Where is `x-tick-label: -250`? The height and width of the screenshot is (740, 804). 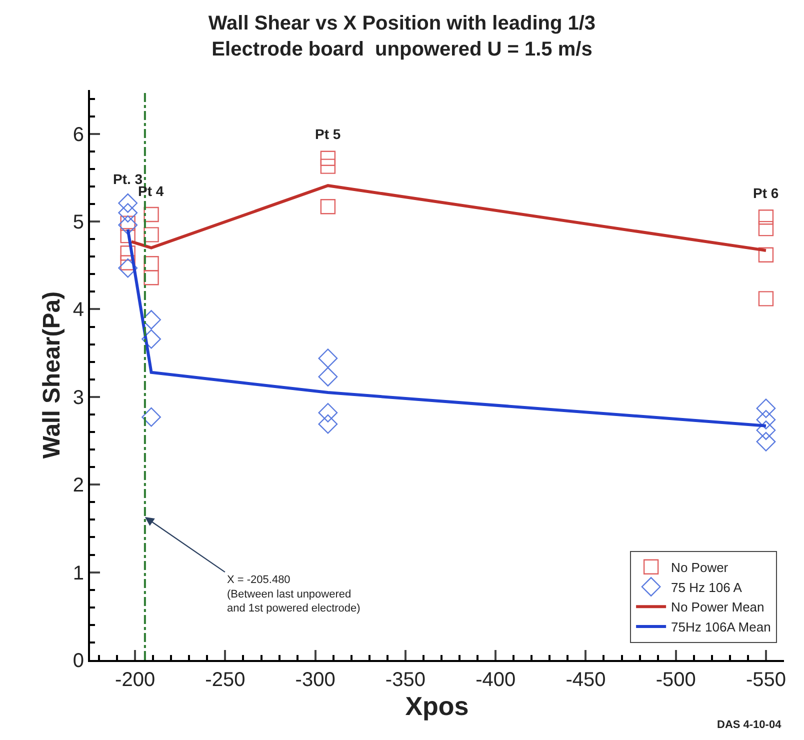
x-tick-label: -250 is located at coordinates (225, 680).